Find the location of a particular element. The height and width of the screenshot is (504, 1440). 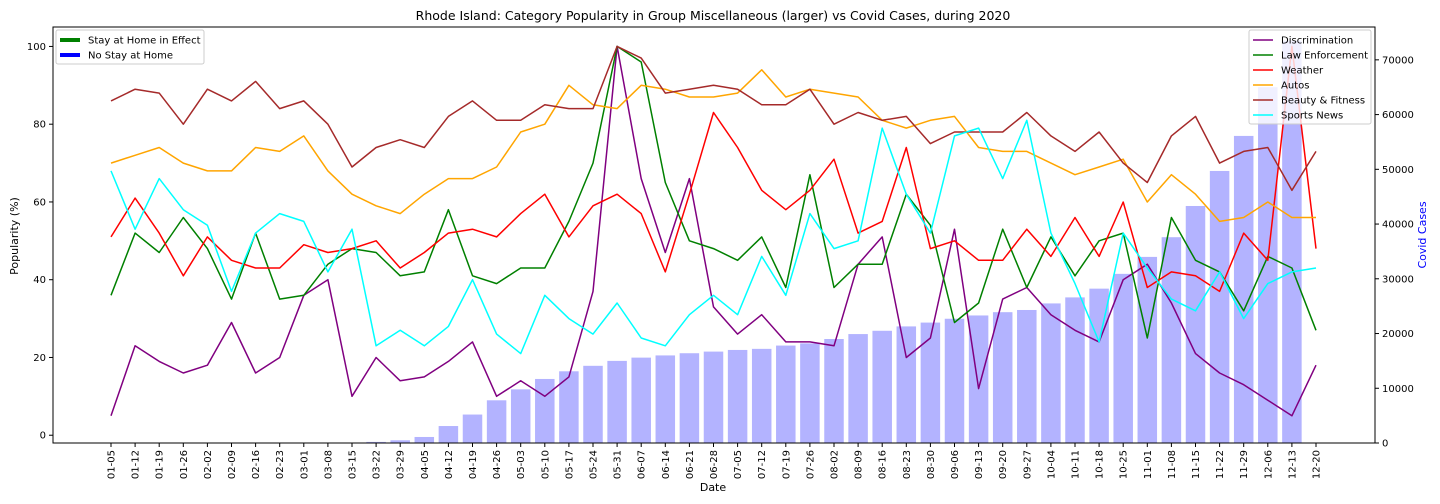

x-tick-label: 02-23 is located at coordinates (280, 464).